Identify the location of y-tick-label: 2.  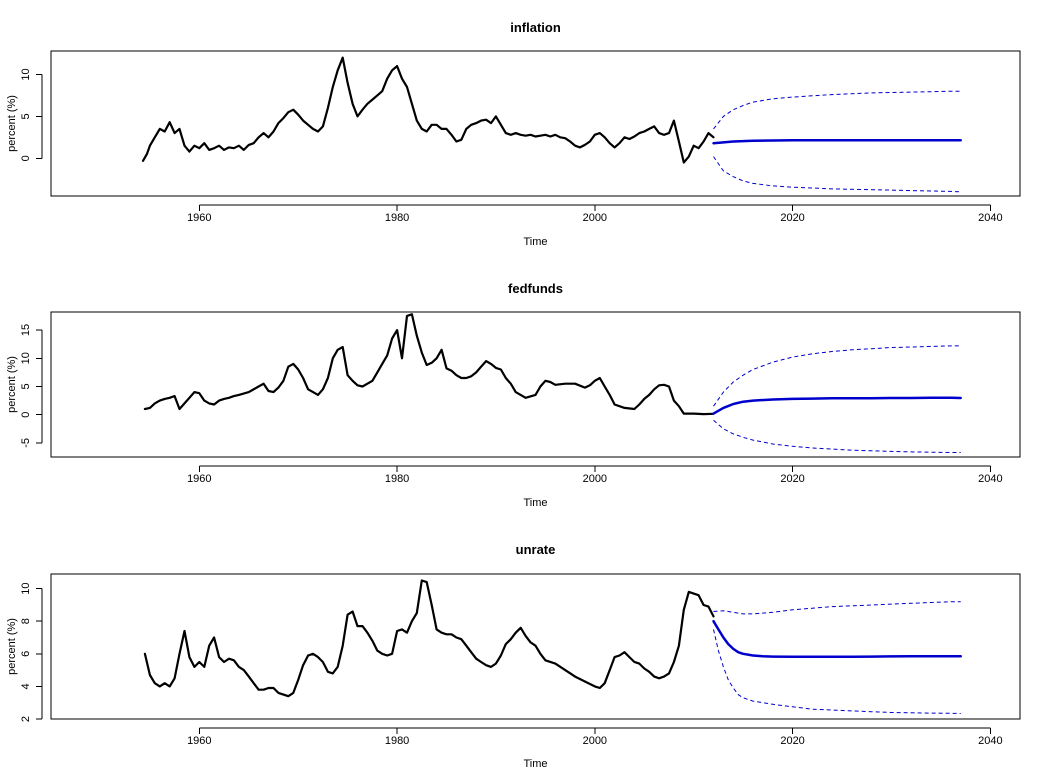
(26, 719).